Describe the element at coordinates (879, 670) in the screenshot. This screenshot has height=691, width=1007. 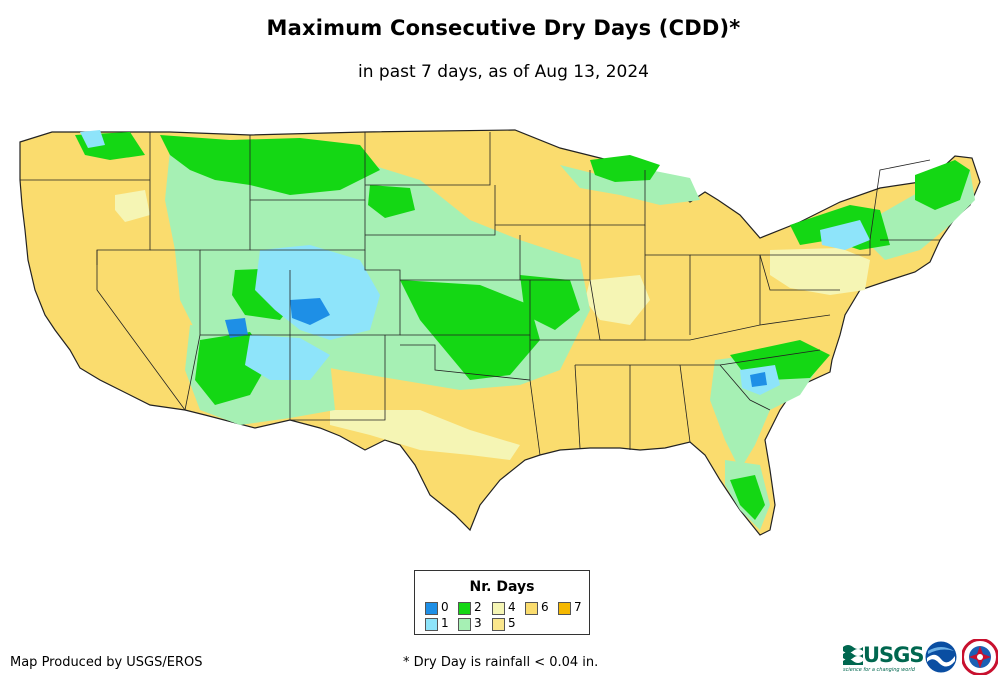
I see `usgs-tagline: science for a changing world` at that location.